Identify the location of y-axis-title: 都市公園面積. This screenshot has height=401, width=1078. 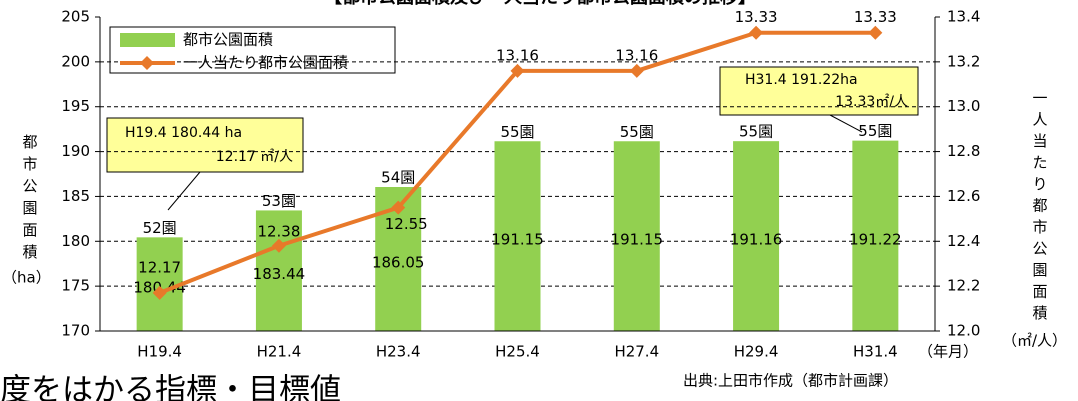
(29, 197).